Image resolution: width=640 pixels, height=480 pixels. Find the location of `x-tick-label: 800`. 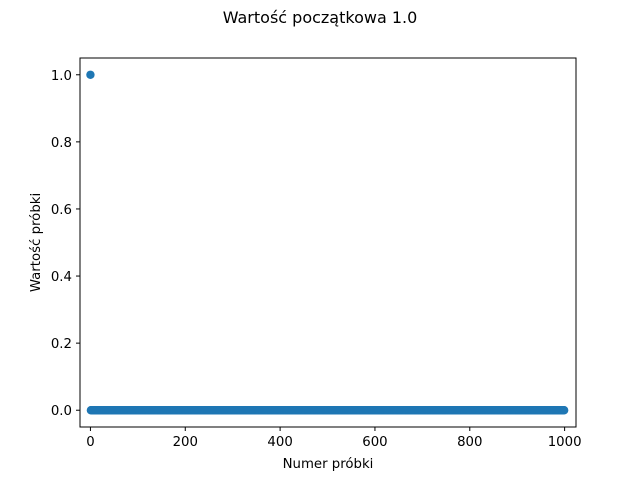

x-tick-label: 800 is located at coordinates (469, 442).